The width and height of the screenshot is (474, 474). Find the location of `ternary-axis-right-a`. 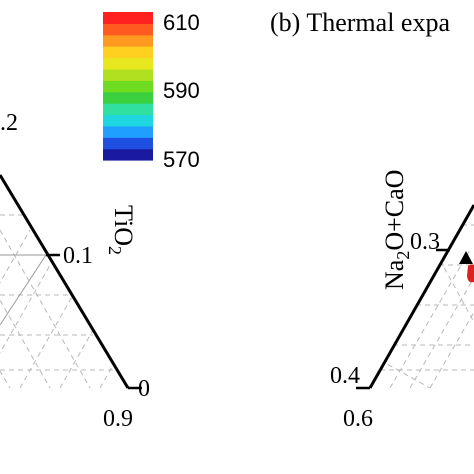

ternary-axis-right-a is located at coordinates (65, 281).